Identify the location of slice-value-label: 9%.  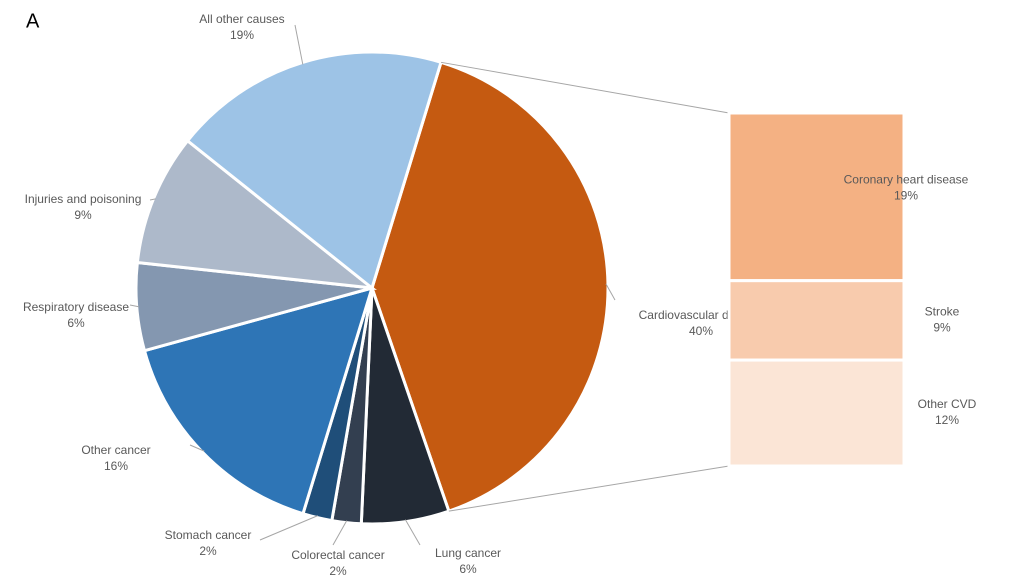
(83, 215).